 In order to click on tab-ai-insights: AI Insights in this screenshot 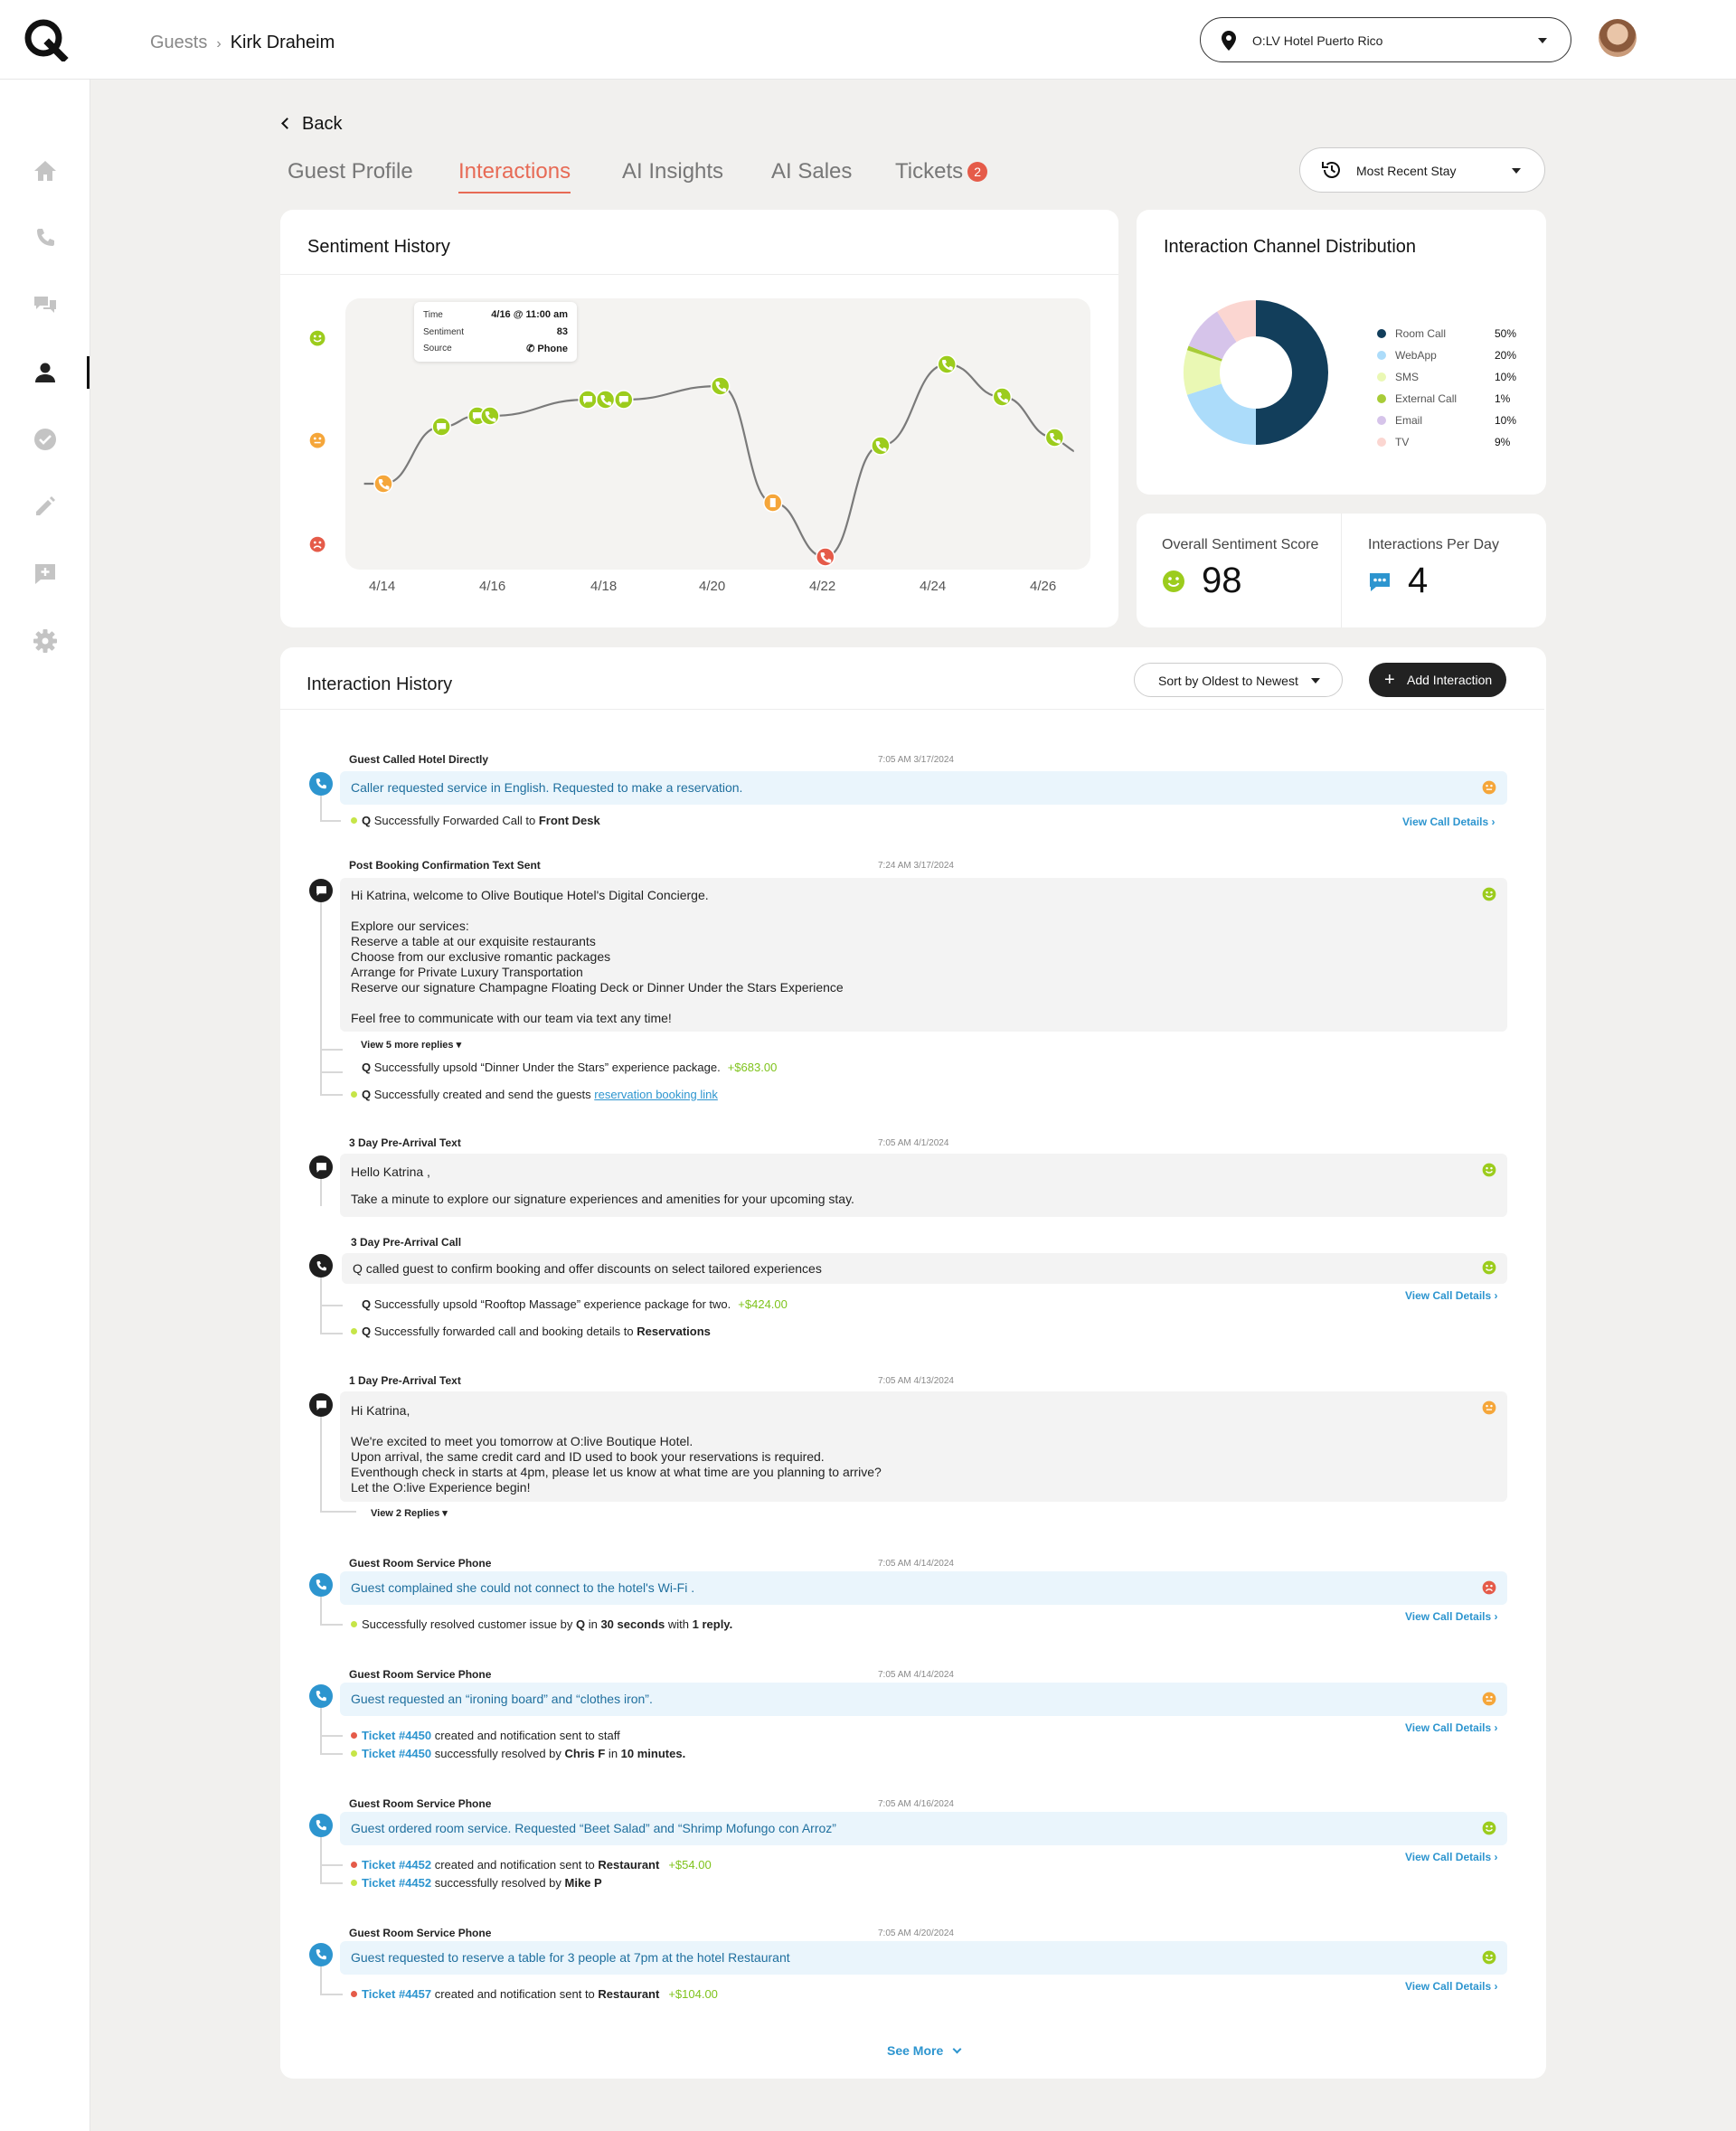, I will do `click(673, 171)`.